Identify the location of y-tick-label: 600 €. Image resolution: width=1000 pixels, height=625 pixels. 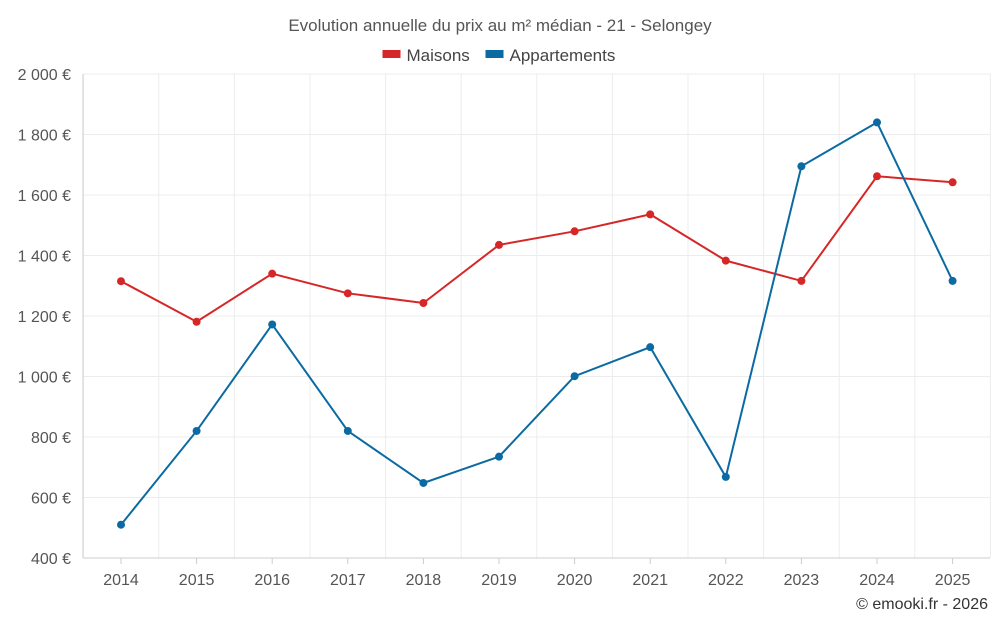
(51, 499).